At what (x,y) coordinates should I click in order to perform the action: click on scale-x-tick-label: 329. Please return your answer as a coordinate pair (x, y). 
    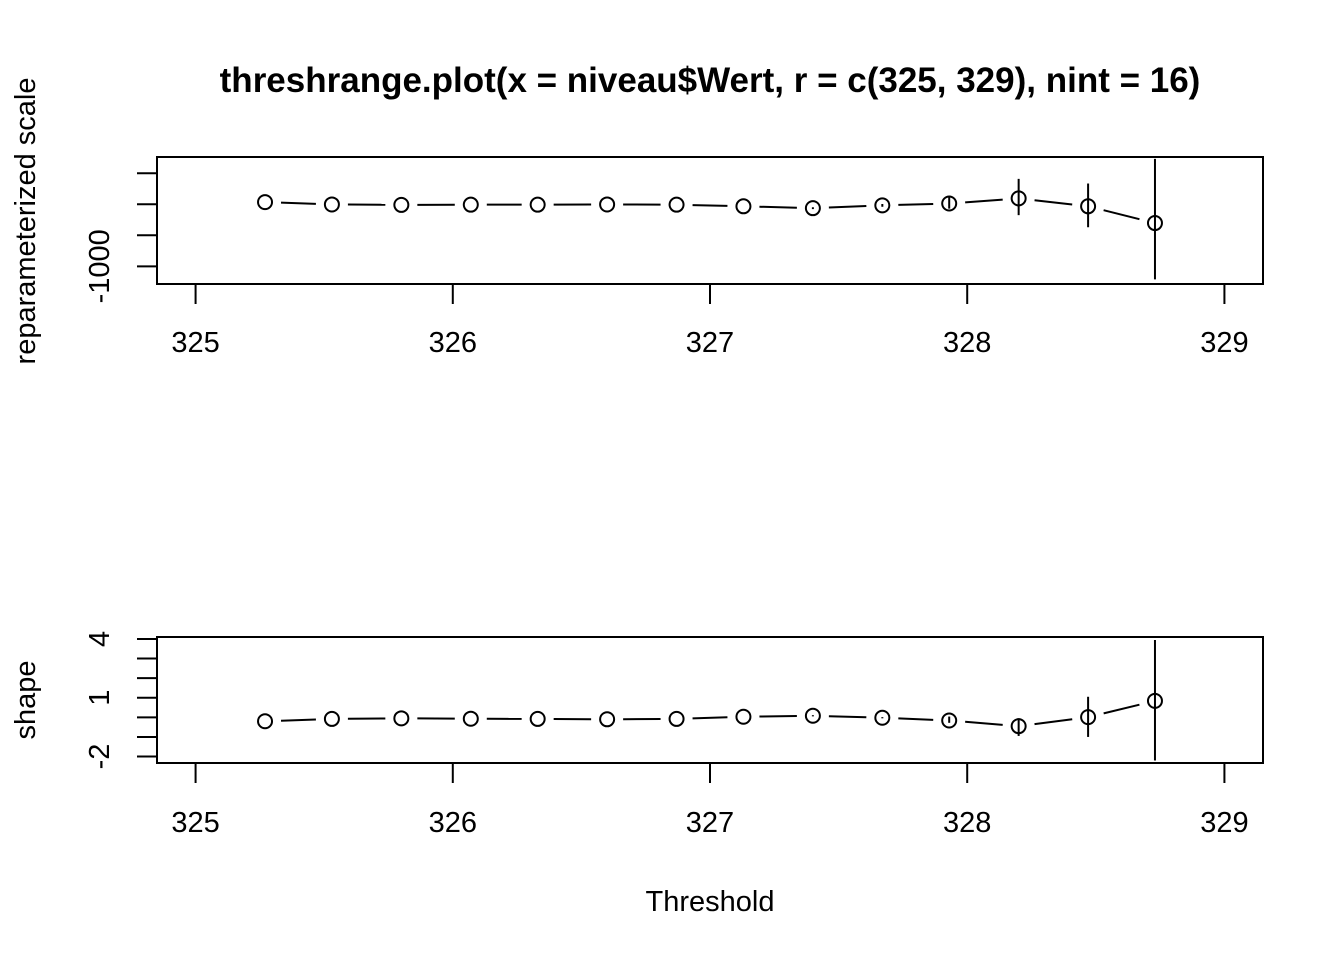
    Looking at the image, I should click on (1224, 343).